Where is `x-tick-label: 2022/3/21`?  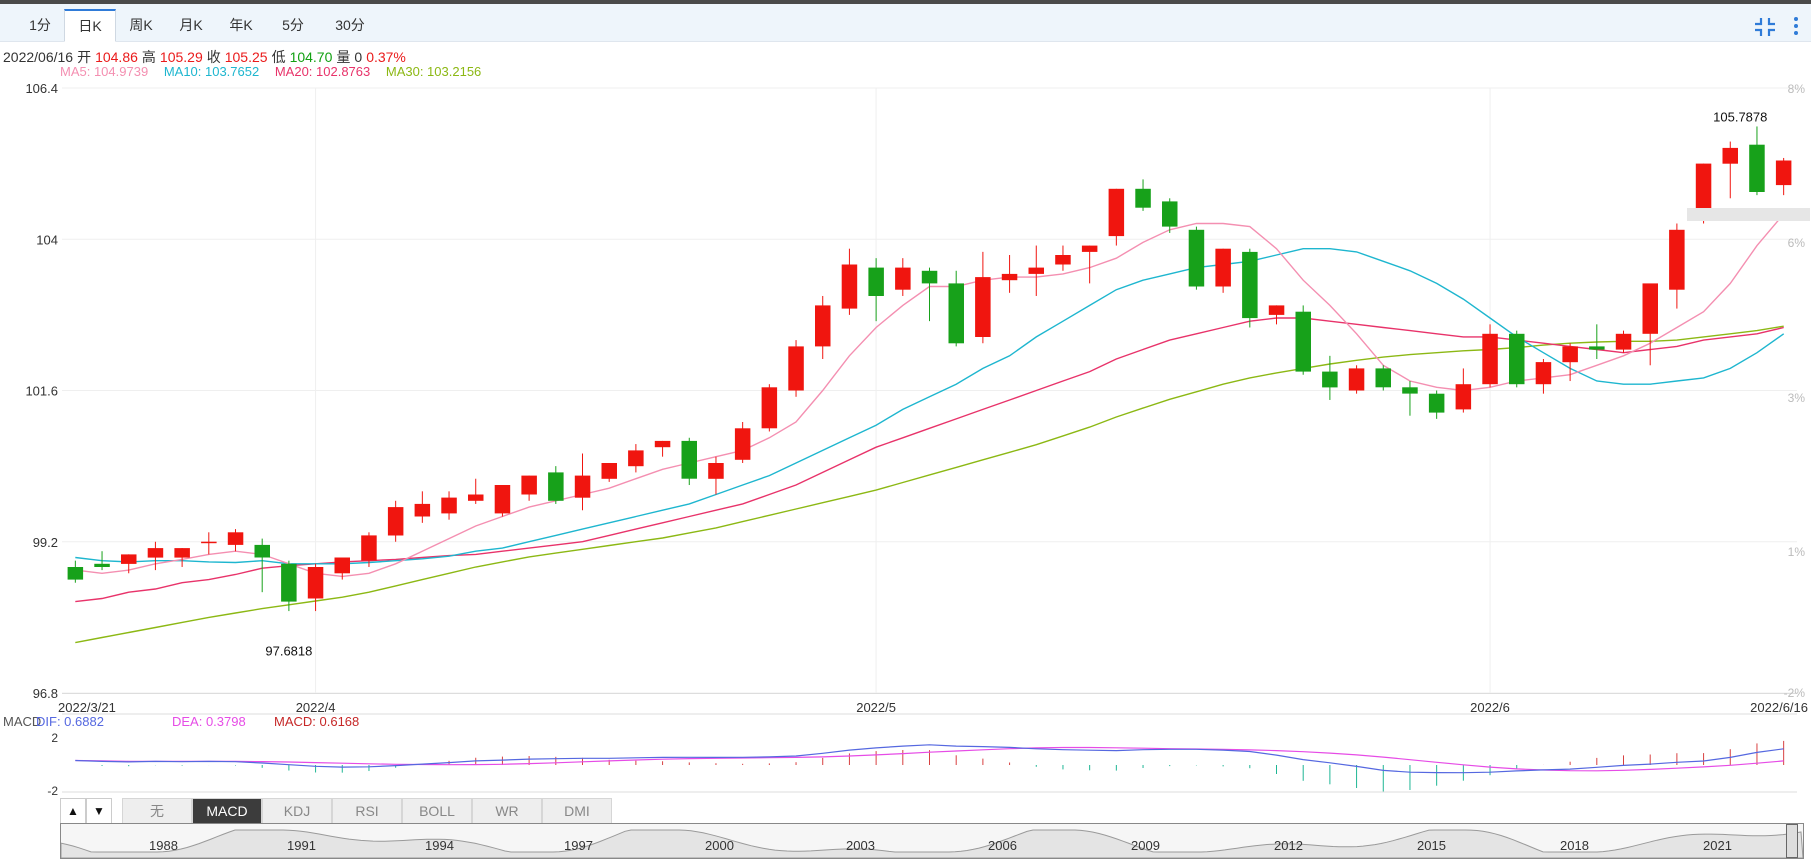 x-tick-label: 2022/3/21 is located at coordinates (87, 707).